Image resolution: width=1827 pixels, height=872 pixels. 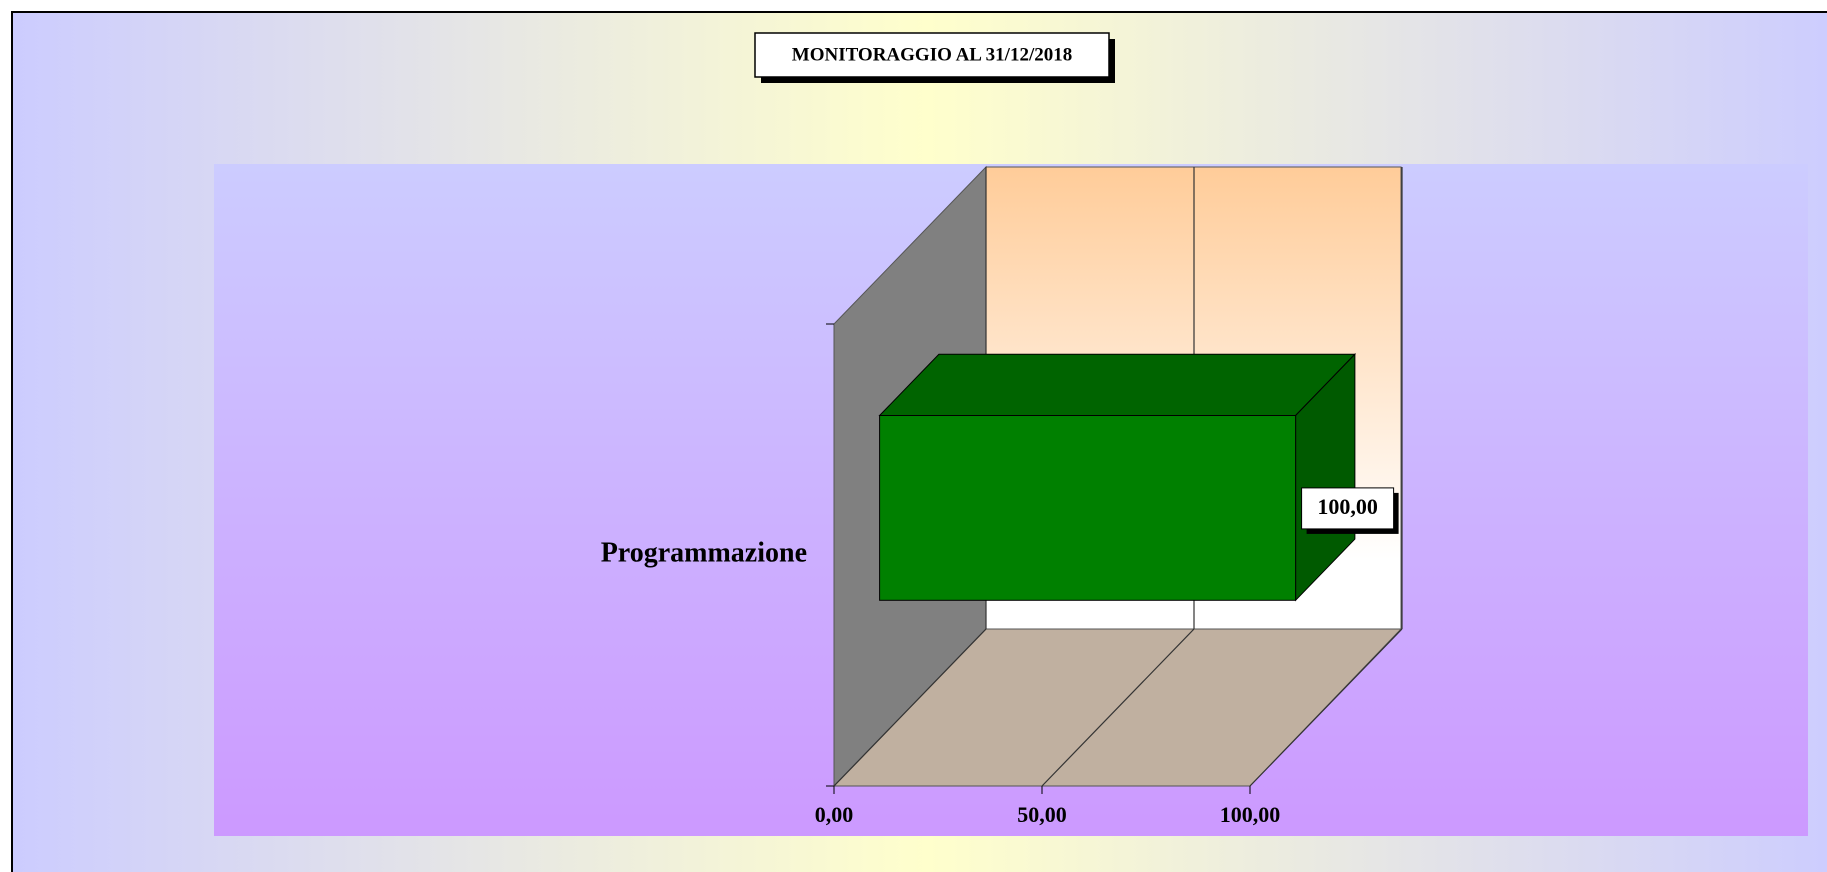 I want to click on value-label: 100,00, so click(x=1347, y=506).